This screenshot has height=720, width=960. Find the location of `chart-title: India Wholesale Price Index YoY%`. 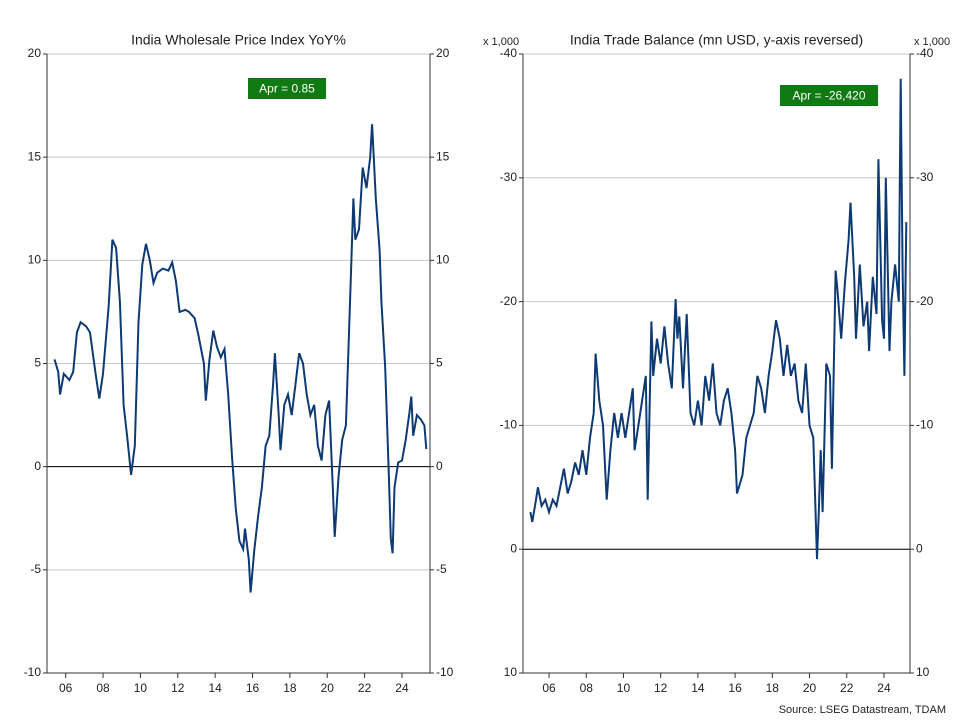

chart-title: India Wholesale Price Index YoY% is located at coordinates (238, 40).